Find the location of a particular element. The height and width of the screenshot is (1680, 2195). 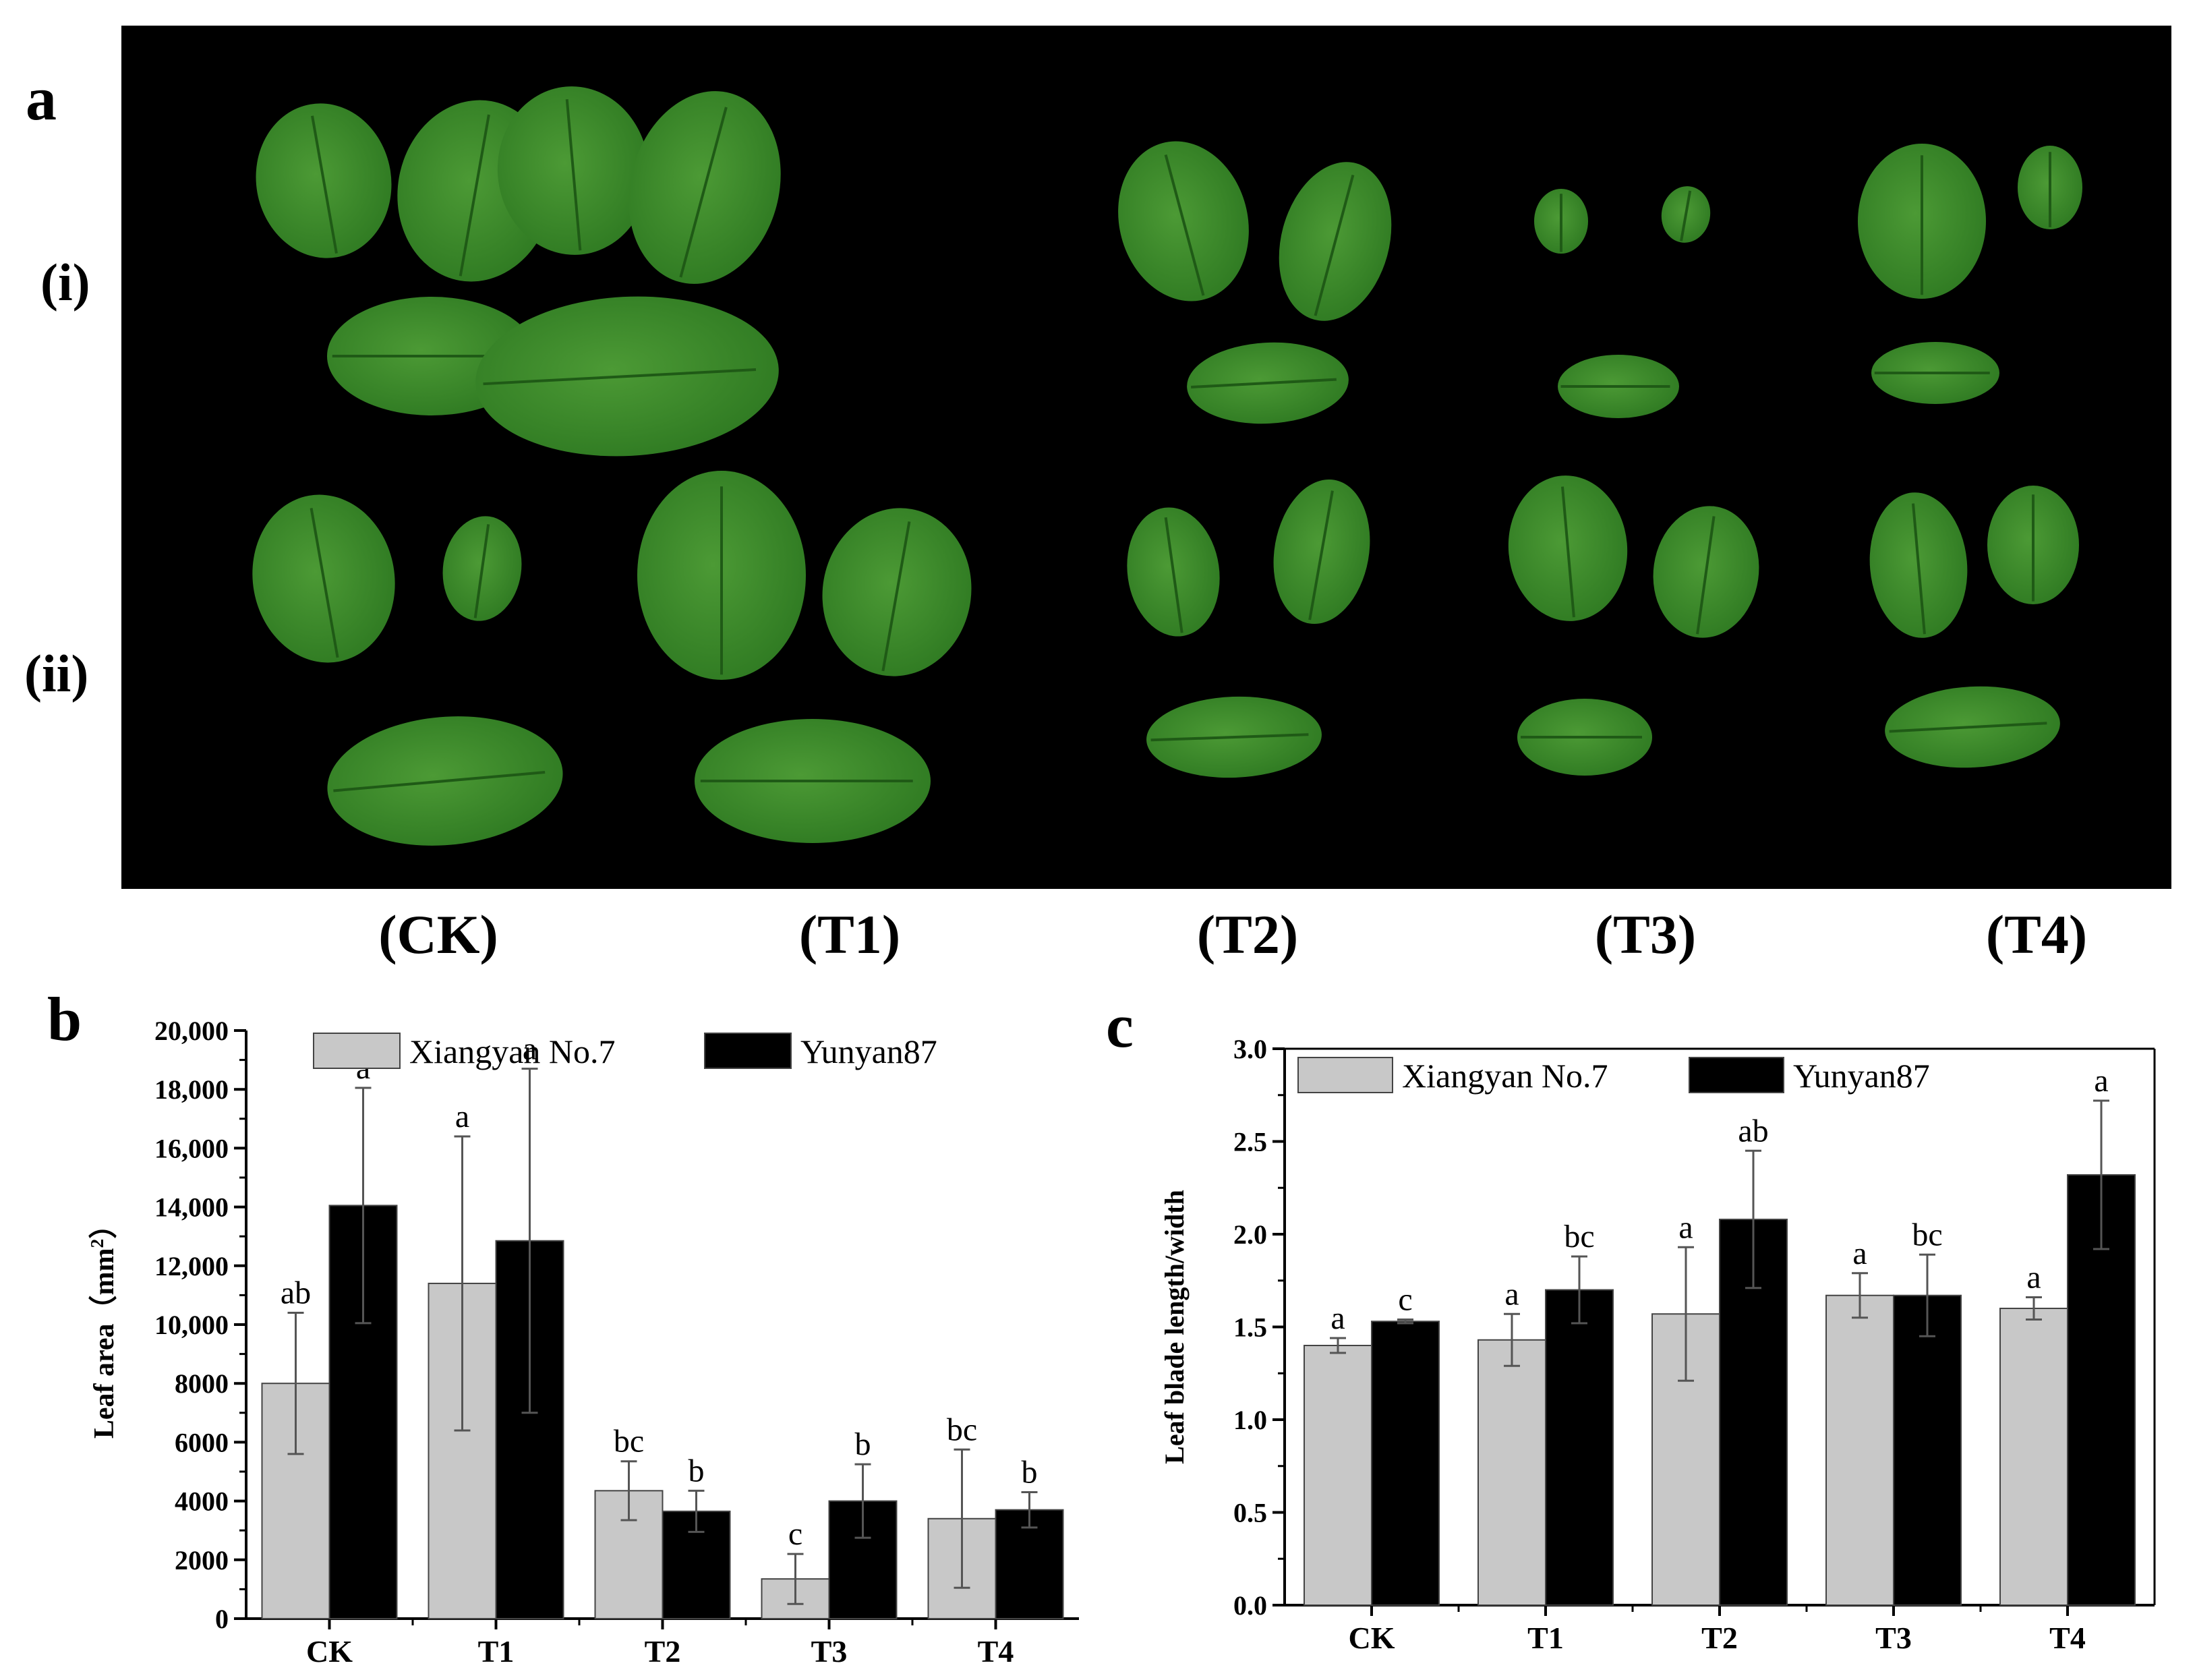

y-tick-label: 3.0 is located at coordinates (1250, 1049).